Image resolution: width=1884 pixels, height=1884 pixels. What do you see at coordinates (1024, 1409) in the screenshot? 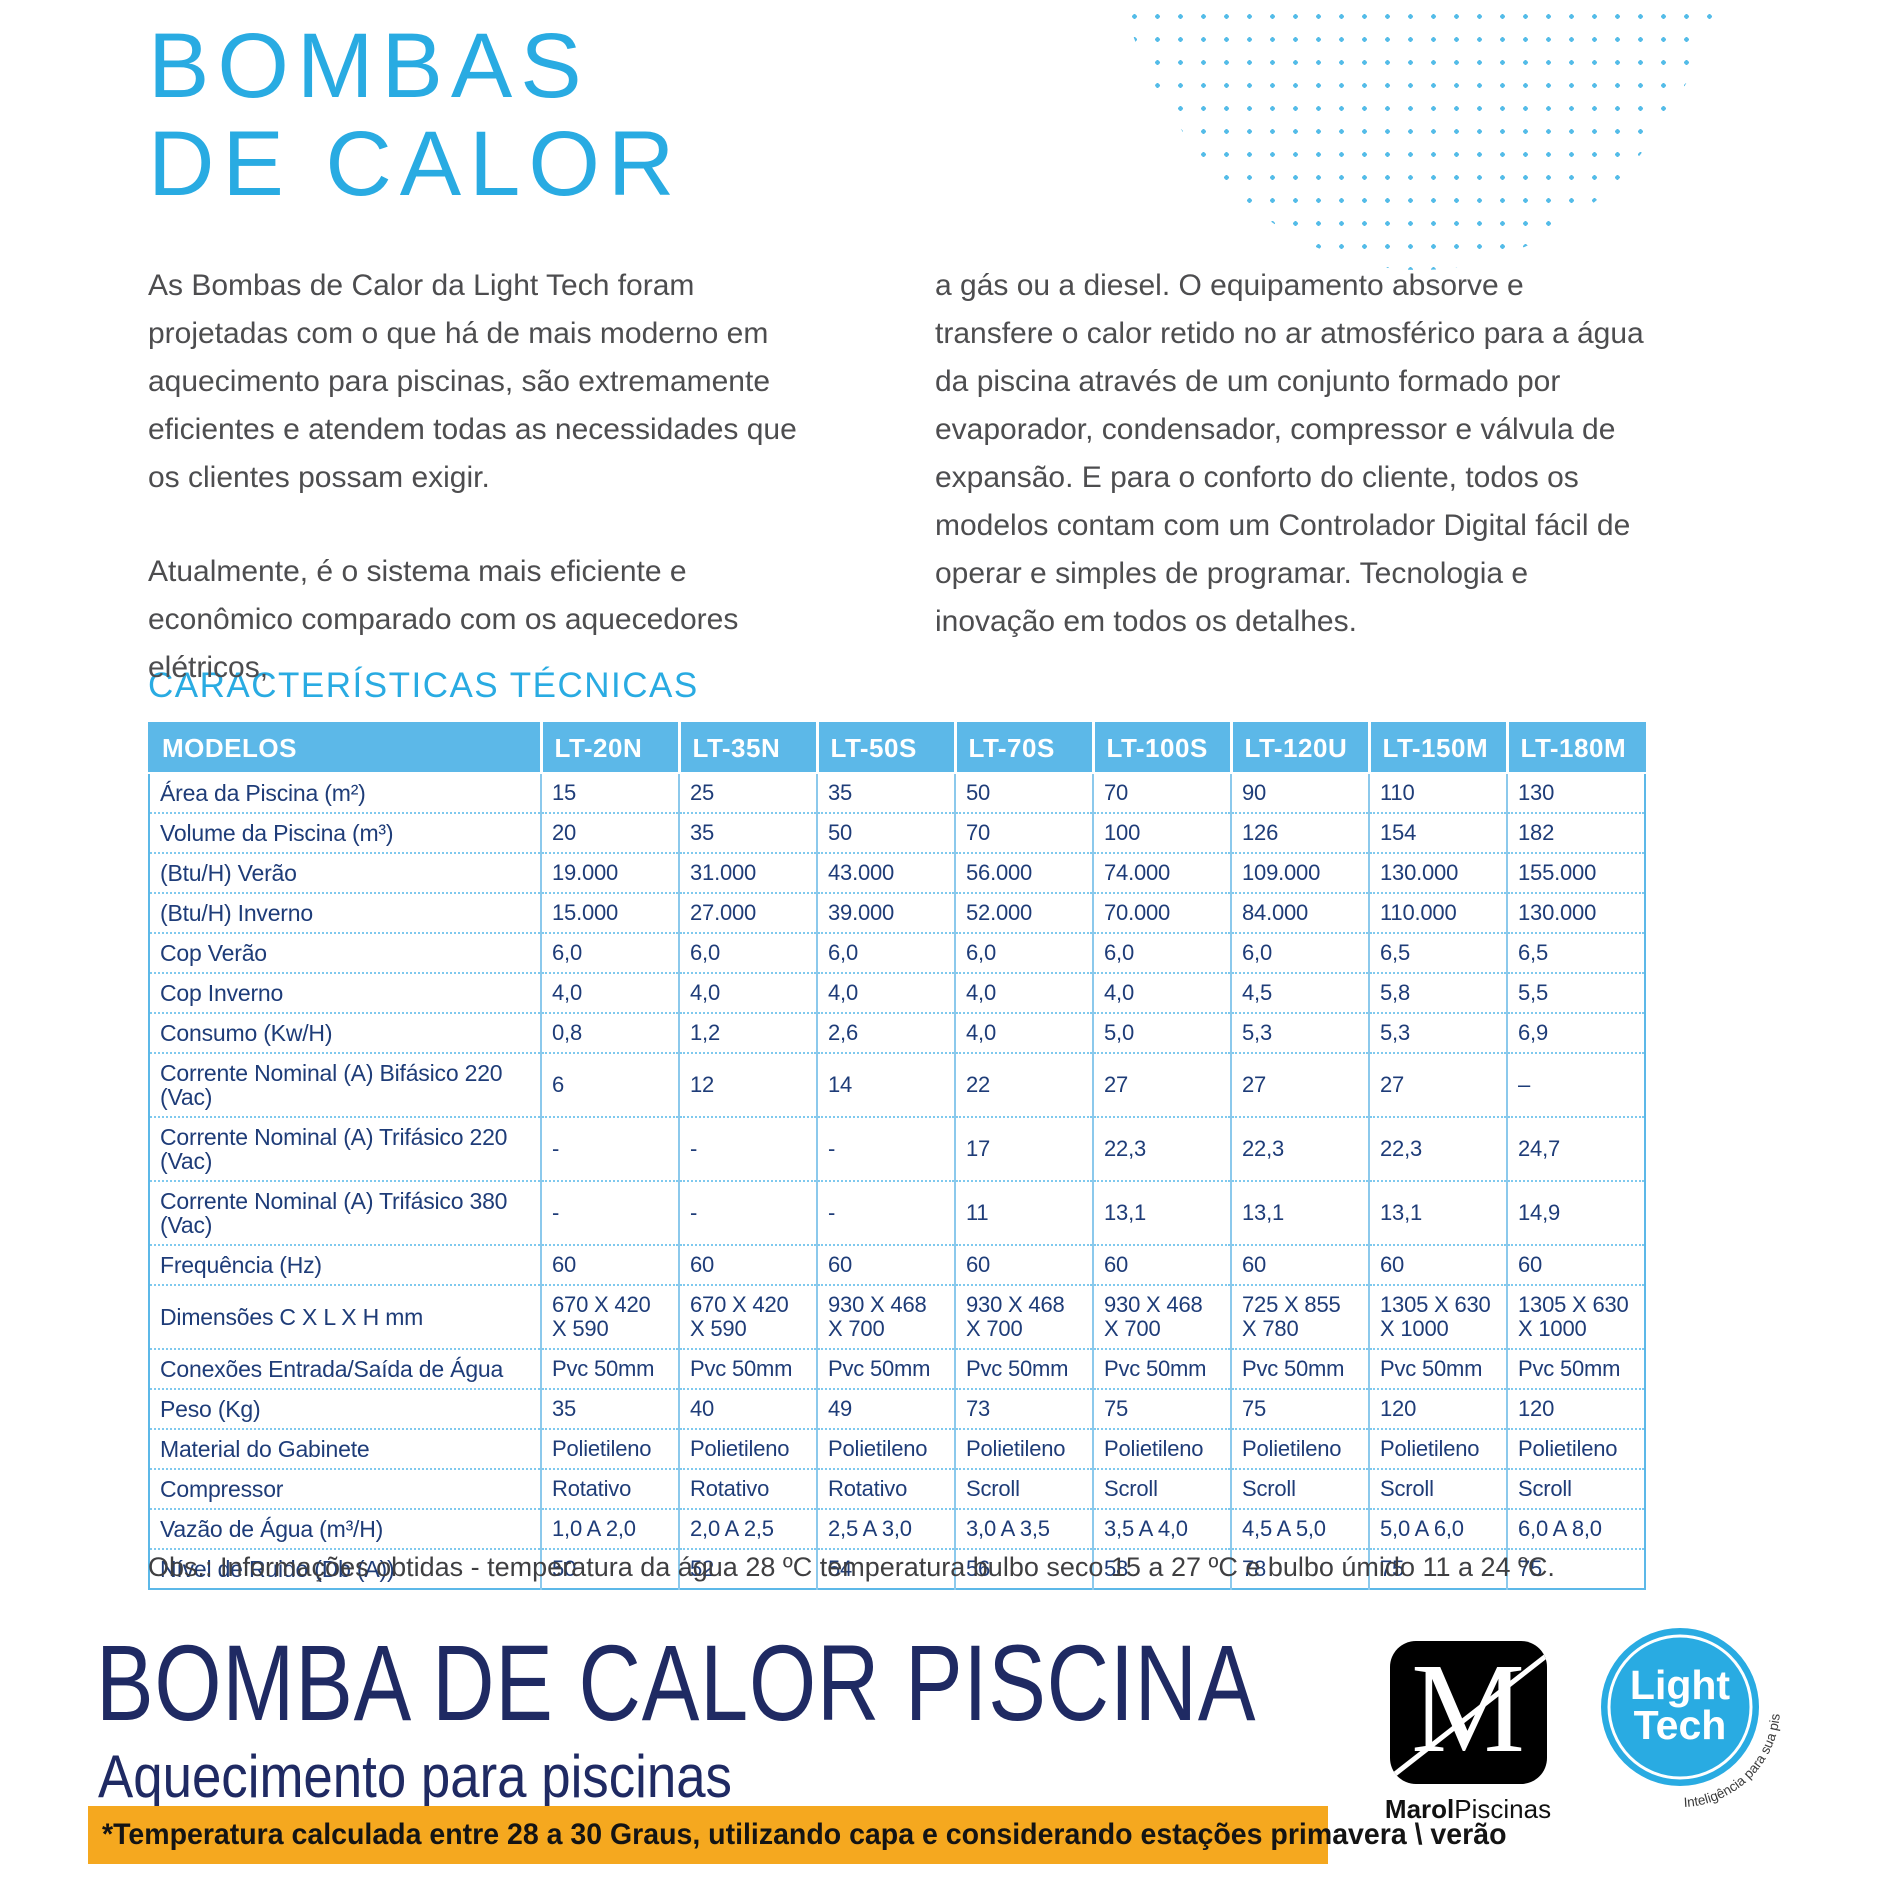
I see `table-cell: 73` at bounding box center [1024, 1409].